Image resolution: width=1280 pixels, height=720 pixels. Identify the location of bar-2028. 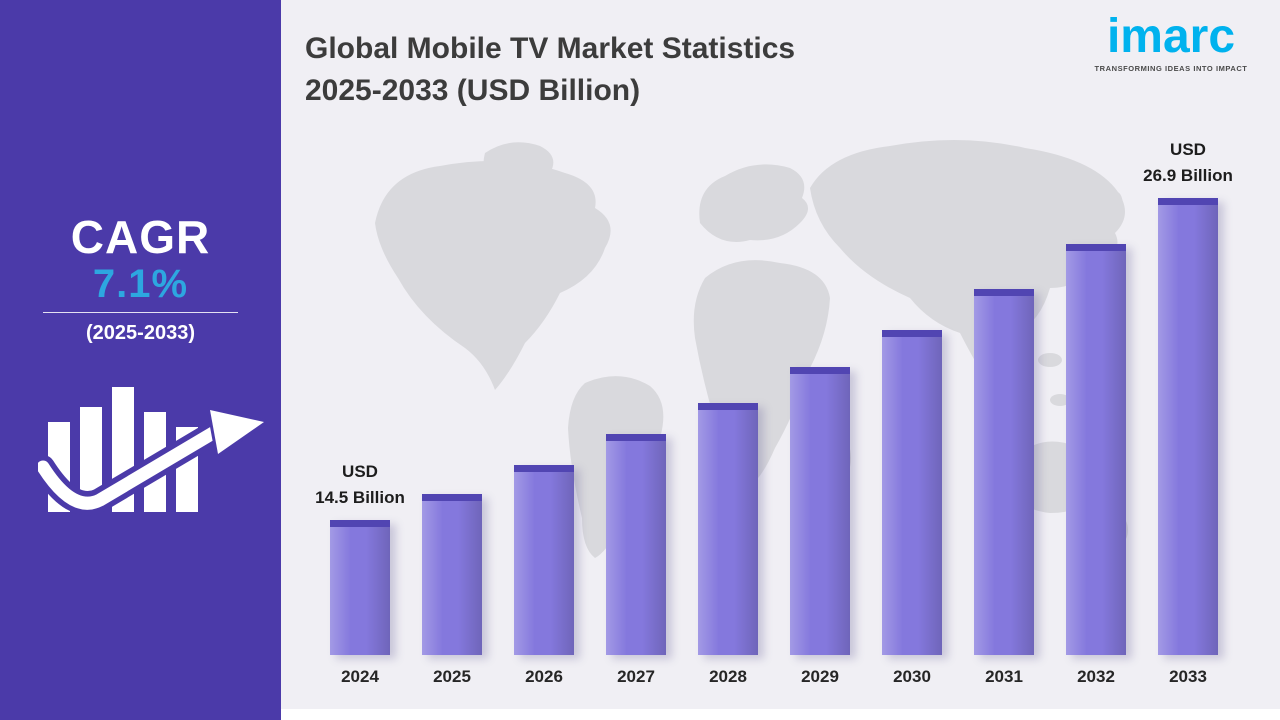
(728, 529).